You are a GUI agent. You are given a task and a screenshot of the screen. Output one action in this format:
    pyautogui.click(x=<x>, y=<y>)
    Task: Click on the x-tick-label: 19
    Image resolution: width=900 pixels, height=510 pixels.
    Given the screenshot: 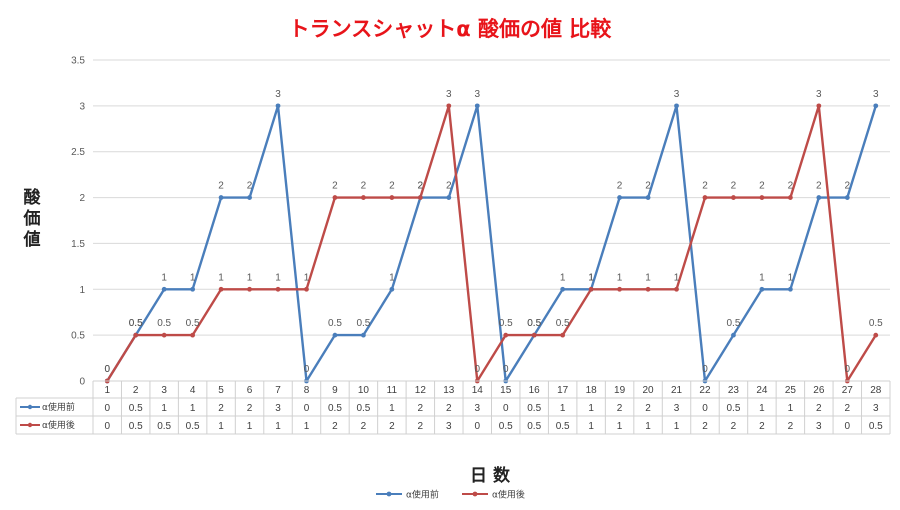 What is the action you would take?
    pyautogui.click(x=620, y=390)
    